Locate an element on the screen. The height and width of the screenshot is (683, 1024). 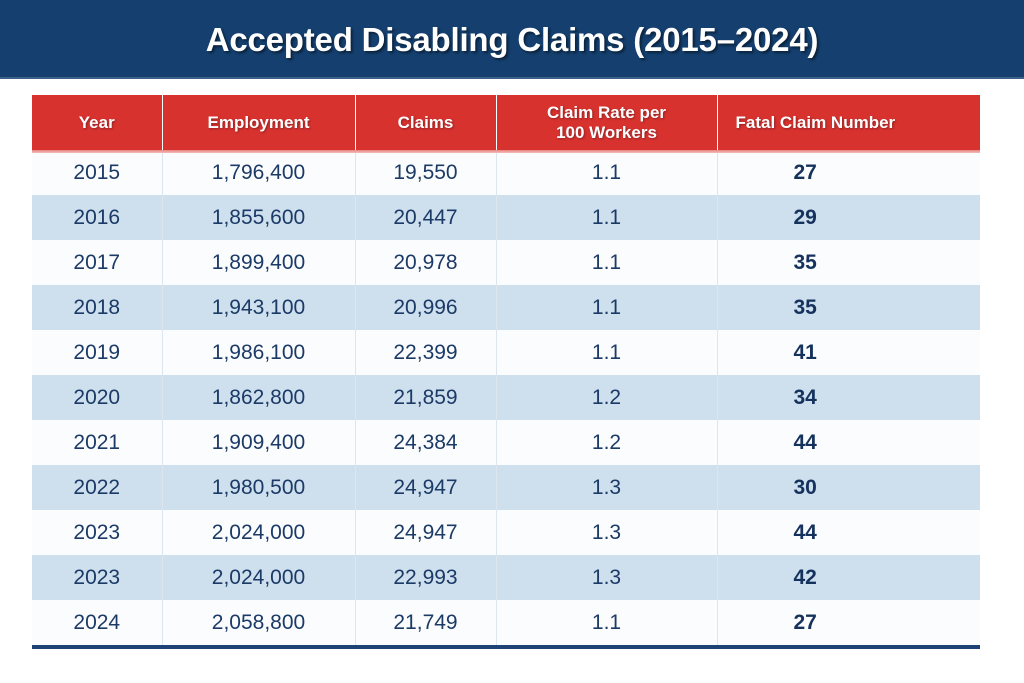
cell-claims: 21,749 is located at coordinates (426, 622).